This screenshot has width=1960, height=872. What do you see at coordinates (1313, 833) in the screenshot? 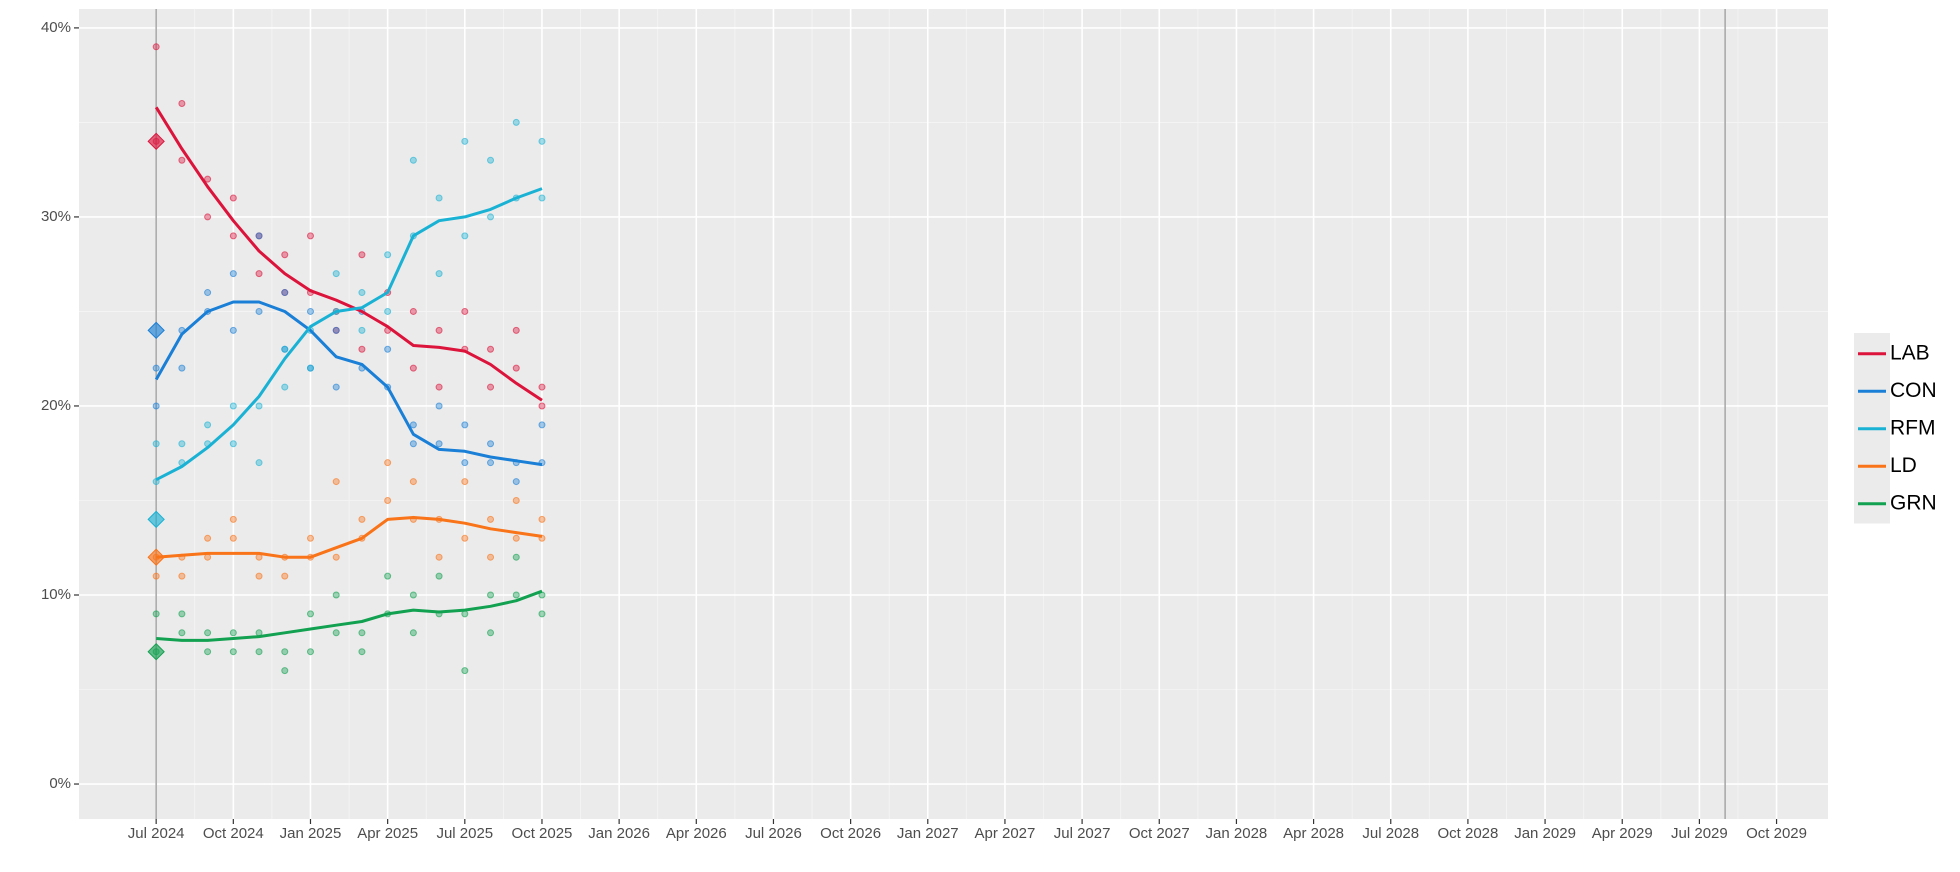
I see `x-tick-label: Apr 2028` at bounding box center [1313, 833].